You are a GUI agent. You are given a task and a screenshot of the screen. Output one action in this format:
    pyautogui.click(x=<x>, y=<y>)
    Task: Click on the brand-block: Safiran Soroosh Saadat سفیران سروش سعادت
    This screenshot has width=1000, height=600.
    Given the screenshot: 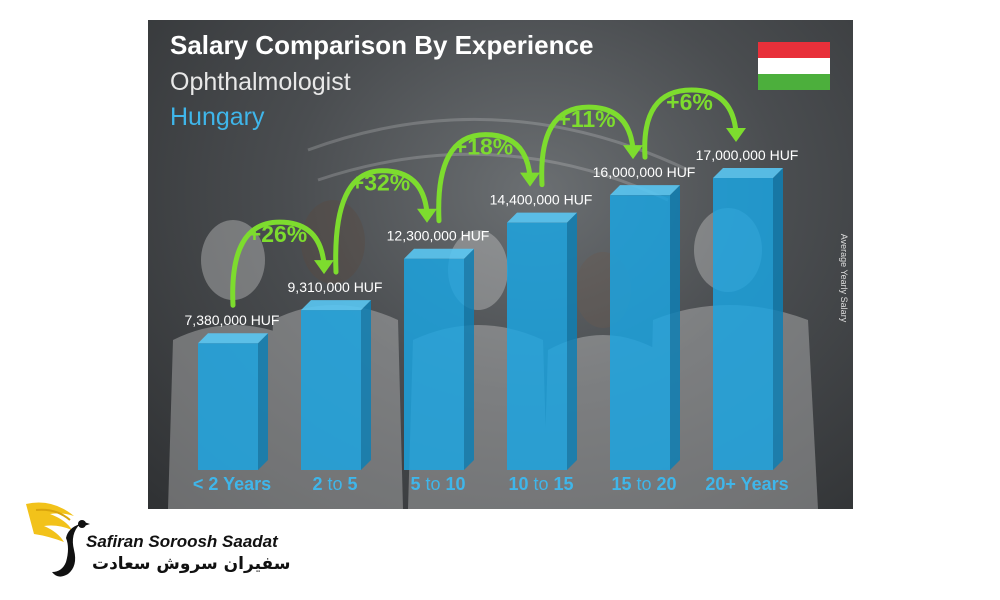 What is the action you would take?
    pyautogui.click(x=157, y=539)
    